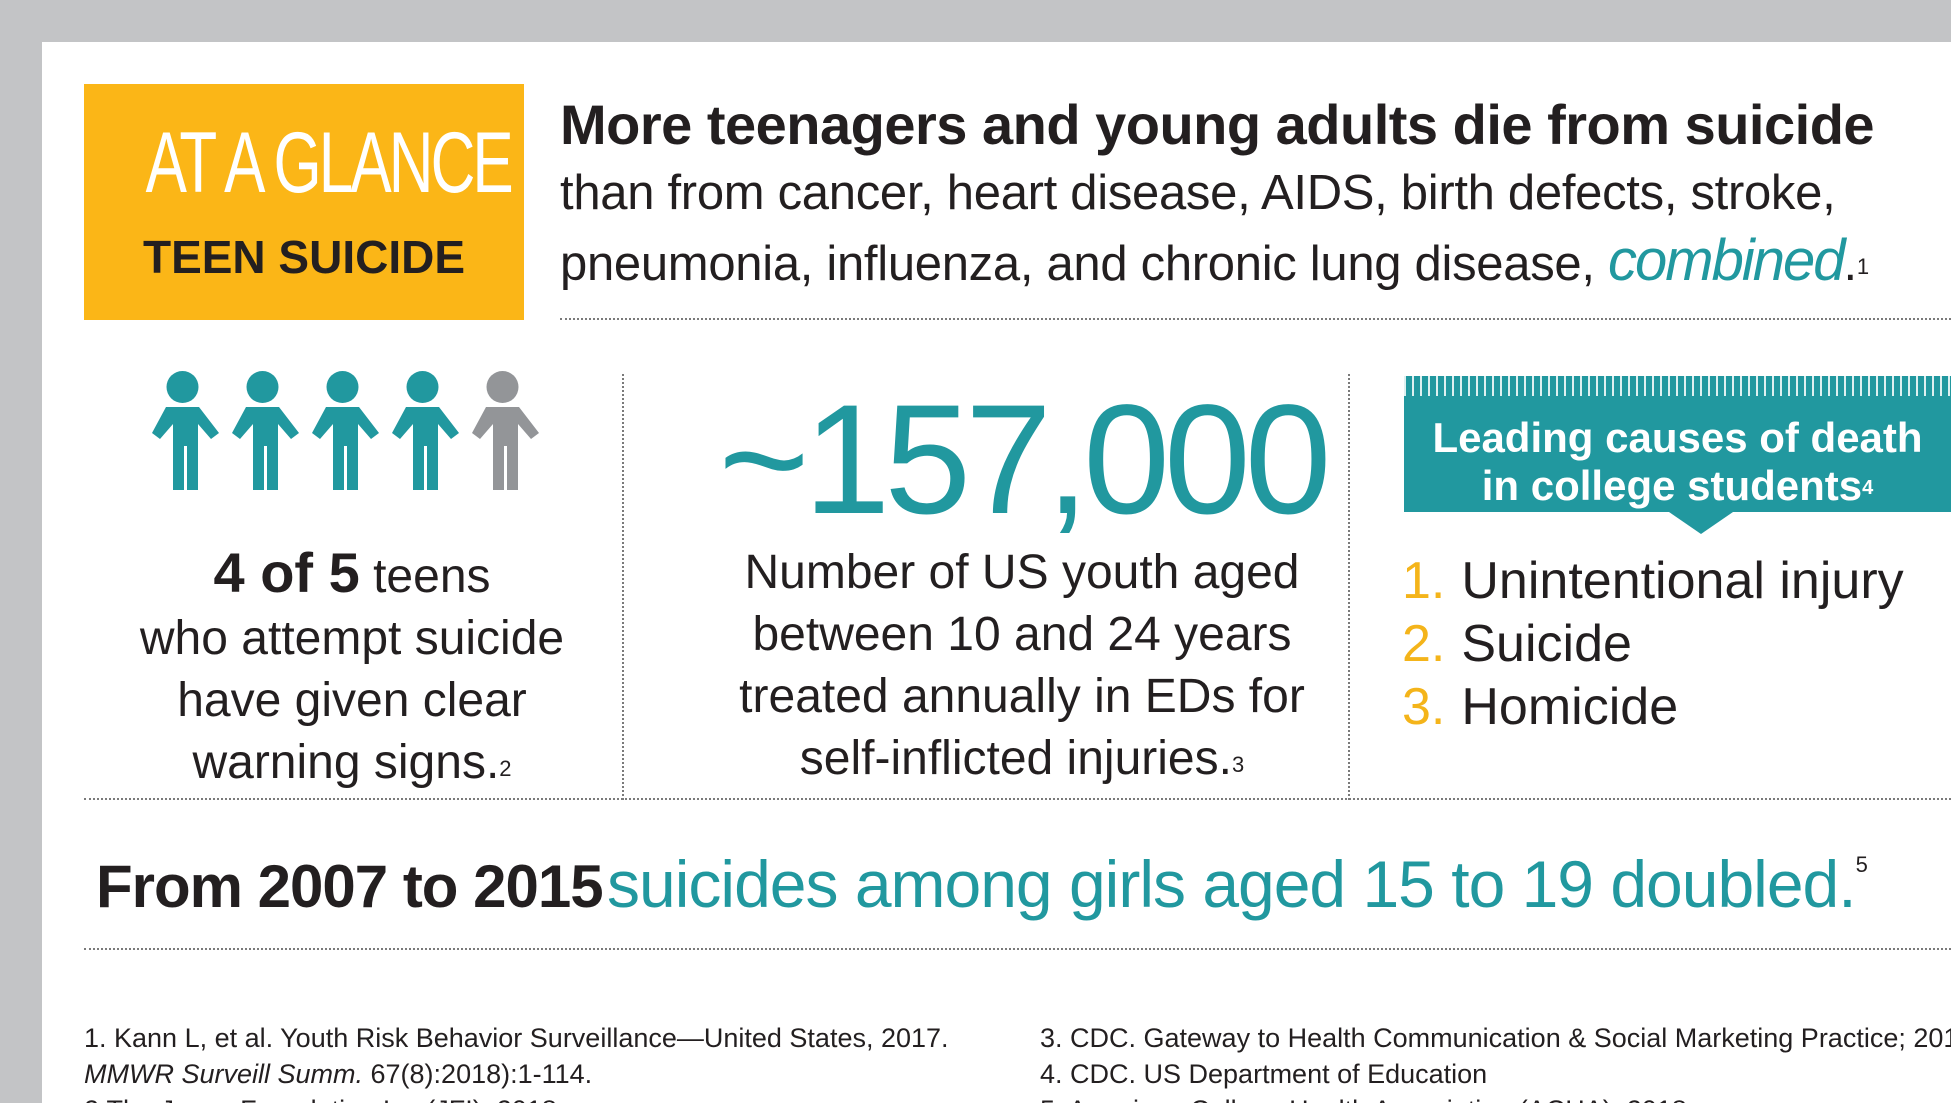 The image size is (1951, 1103). I want to click on list-item: 2. Suicide, so click(1653, 644).